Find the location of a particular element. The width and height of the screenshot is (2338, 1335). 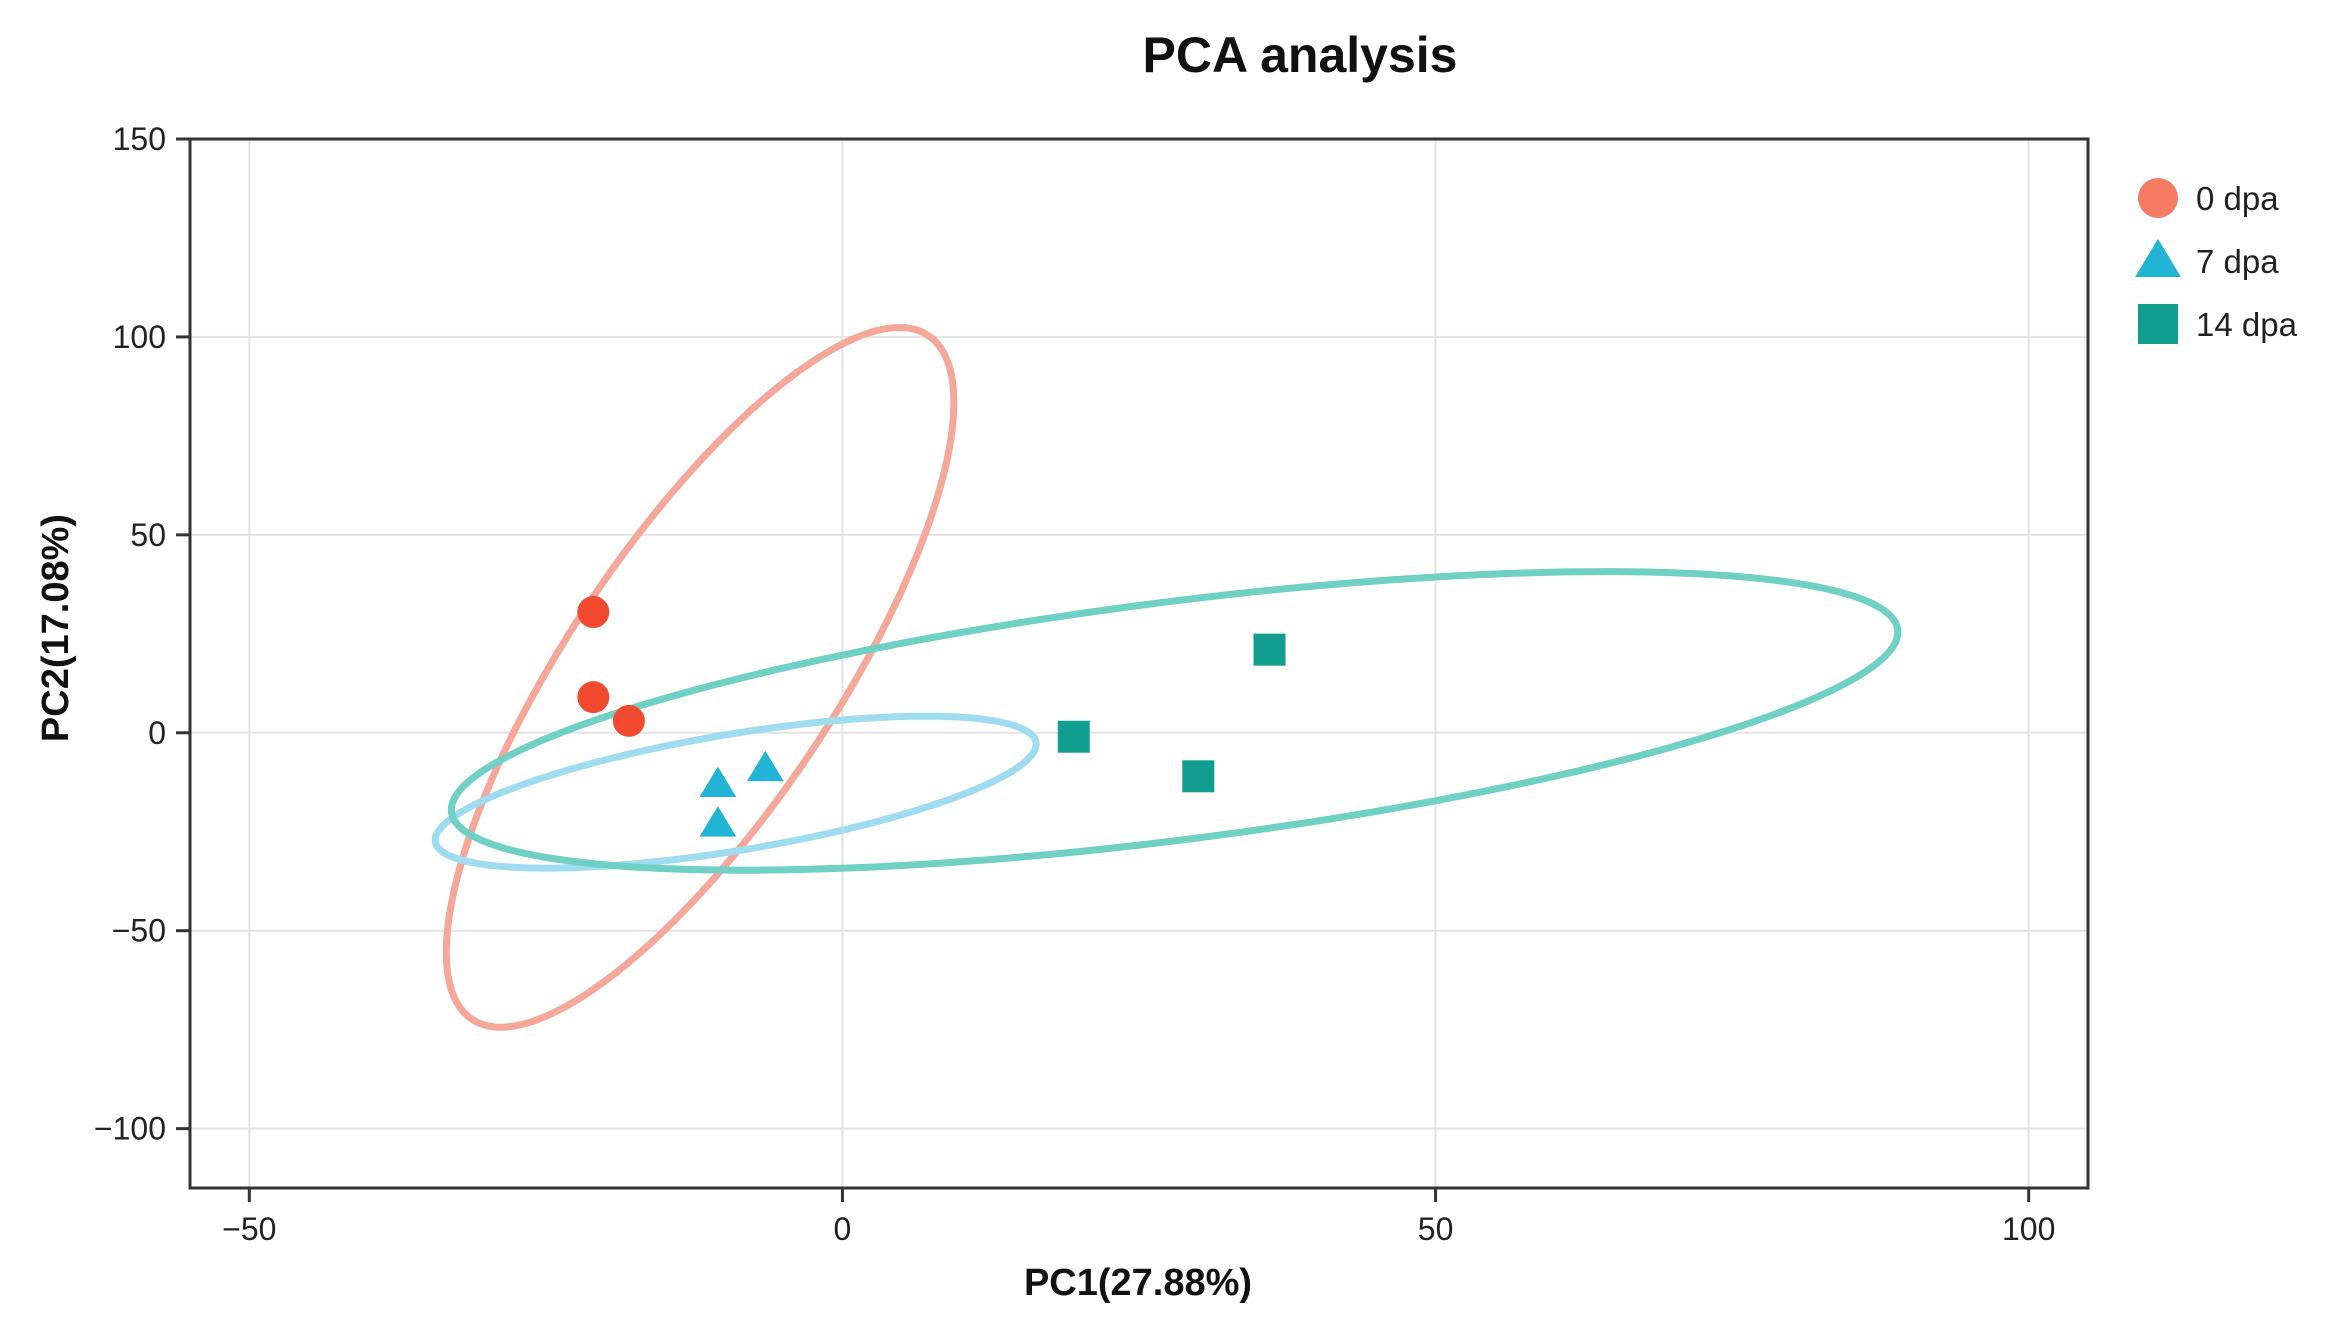

y-tick-label: 0 is located at coordinates (157, 733).